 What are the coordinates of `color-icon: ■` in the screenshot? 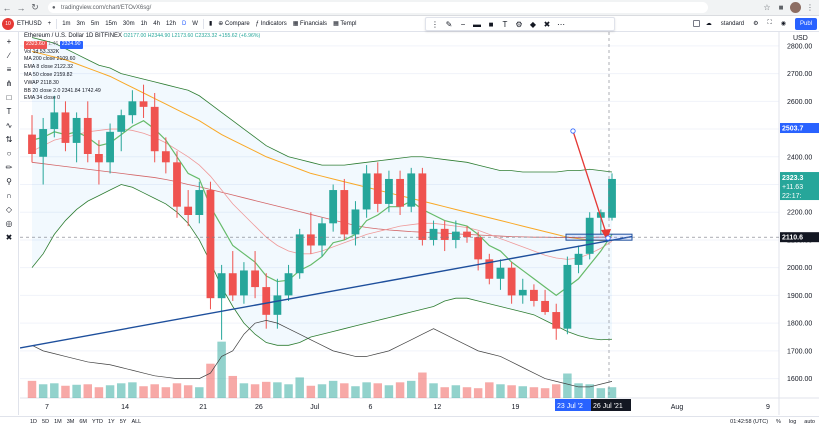 It's located at (491, 24).